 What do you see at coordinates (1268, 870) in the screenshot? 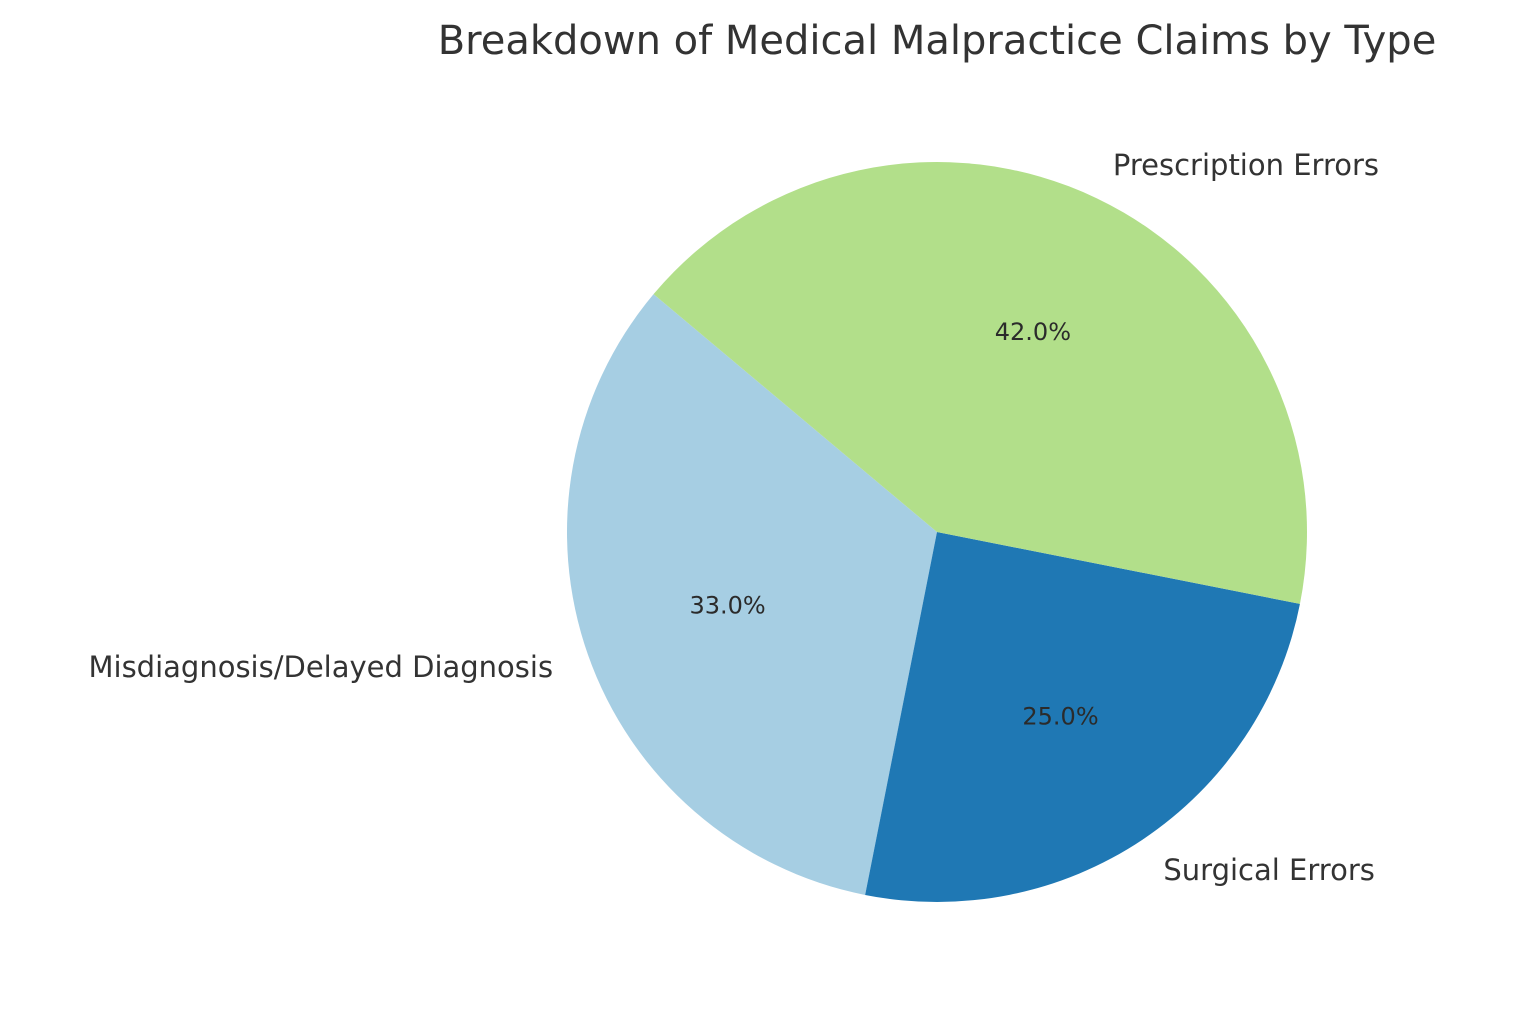
I see `category-label-surgical-errors: Surgical Errors` at bounding box center [1268, 870].